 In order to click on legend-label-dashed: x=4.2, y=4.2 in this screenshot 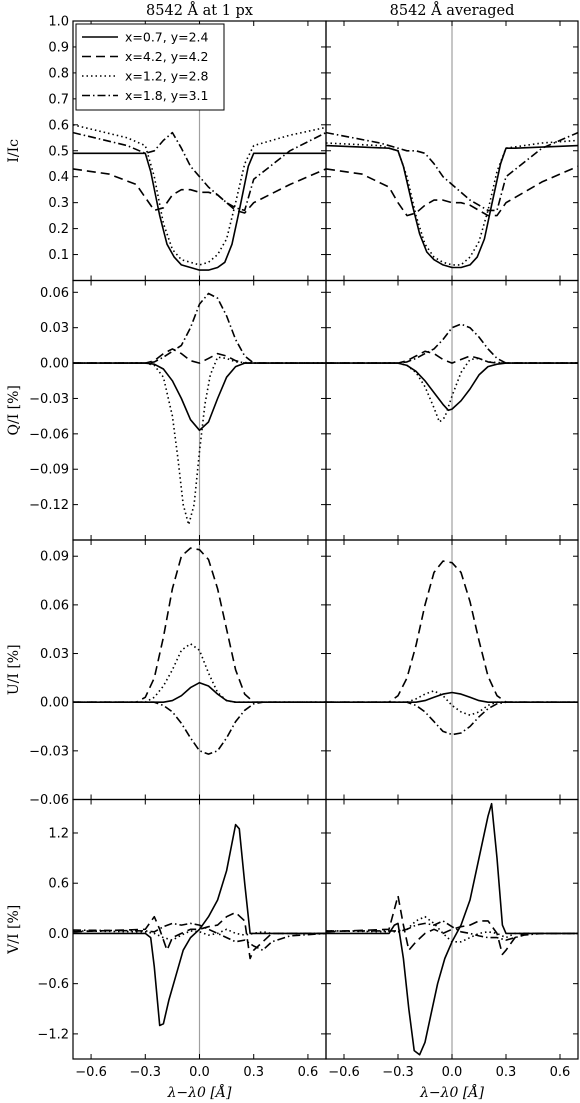, I will do `click(166, 56)`.